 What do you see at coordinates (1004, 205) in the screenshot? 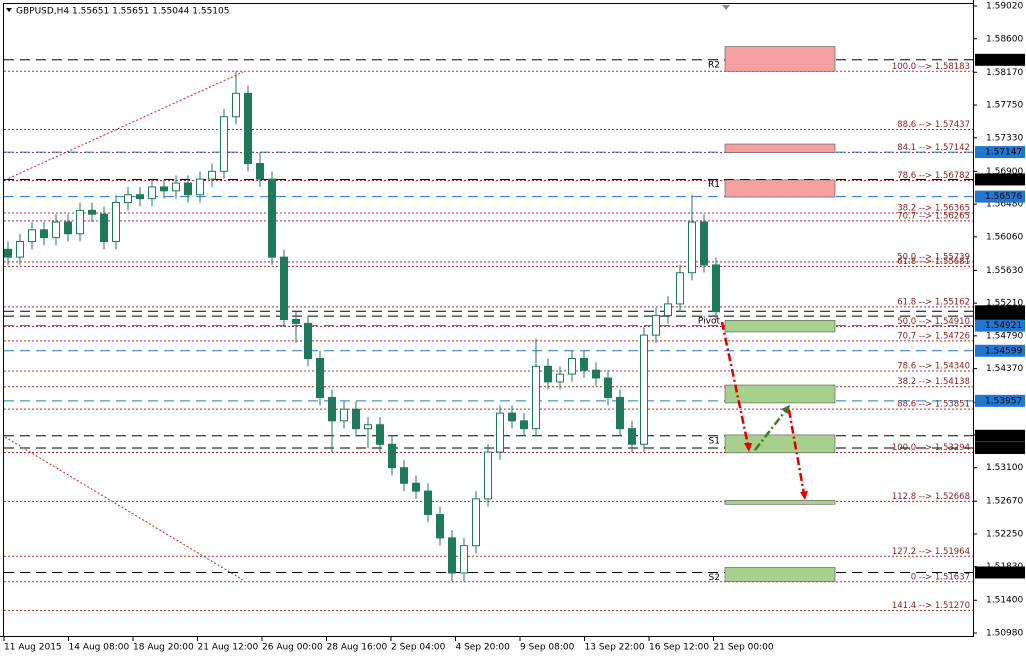
I see `y-tick-label: 1.56480` at bounding box center [1004, 205].